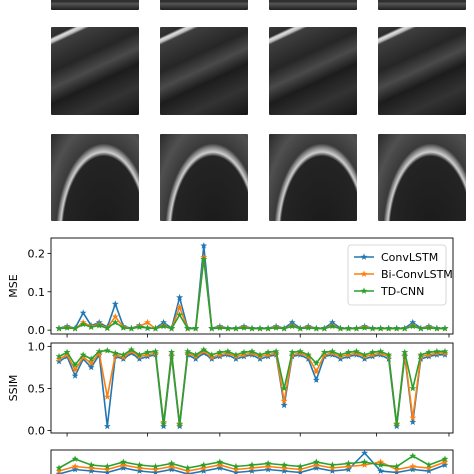  Describe the element at coordinates (37, 388) in the screenshot. I see `y-tick-label: 0.5` at that location.